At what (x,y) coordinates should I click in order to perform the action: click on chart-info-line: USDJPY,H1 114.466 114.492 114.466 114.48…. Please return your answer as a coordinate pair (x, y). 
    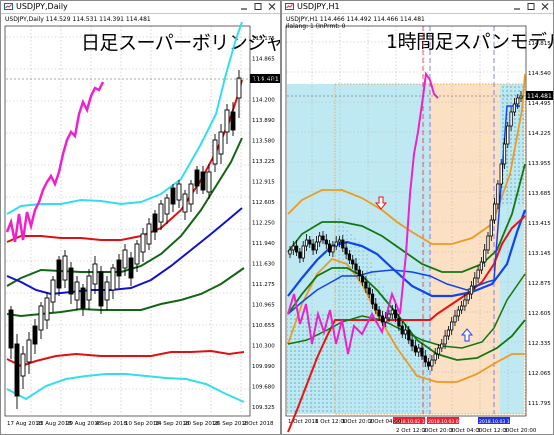
    Looking at the image, I should click on (355, 19).